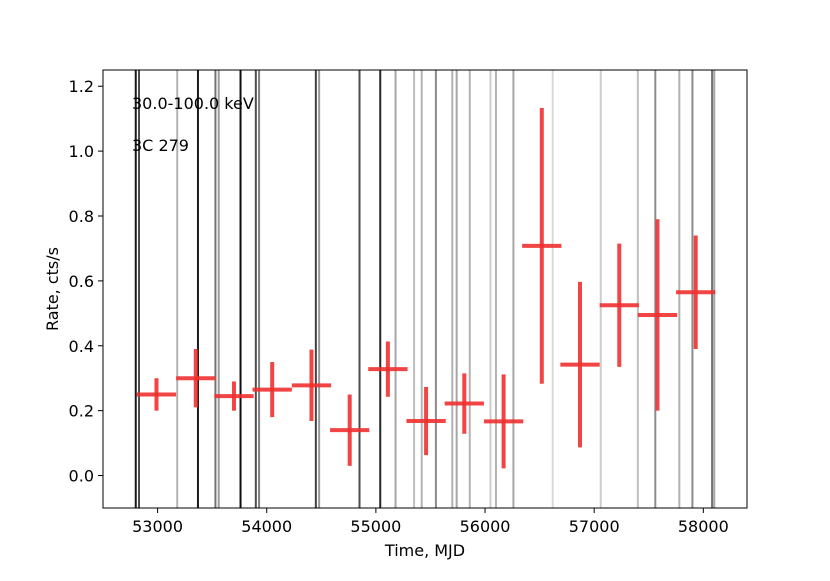 The width and height of the screenshot is (830, 581). Describe the element at coordinates (160, 145) in the screenshot. I see `source-name-annotation: 3C 279` at that location.